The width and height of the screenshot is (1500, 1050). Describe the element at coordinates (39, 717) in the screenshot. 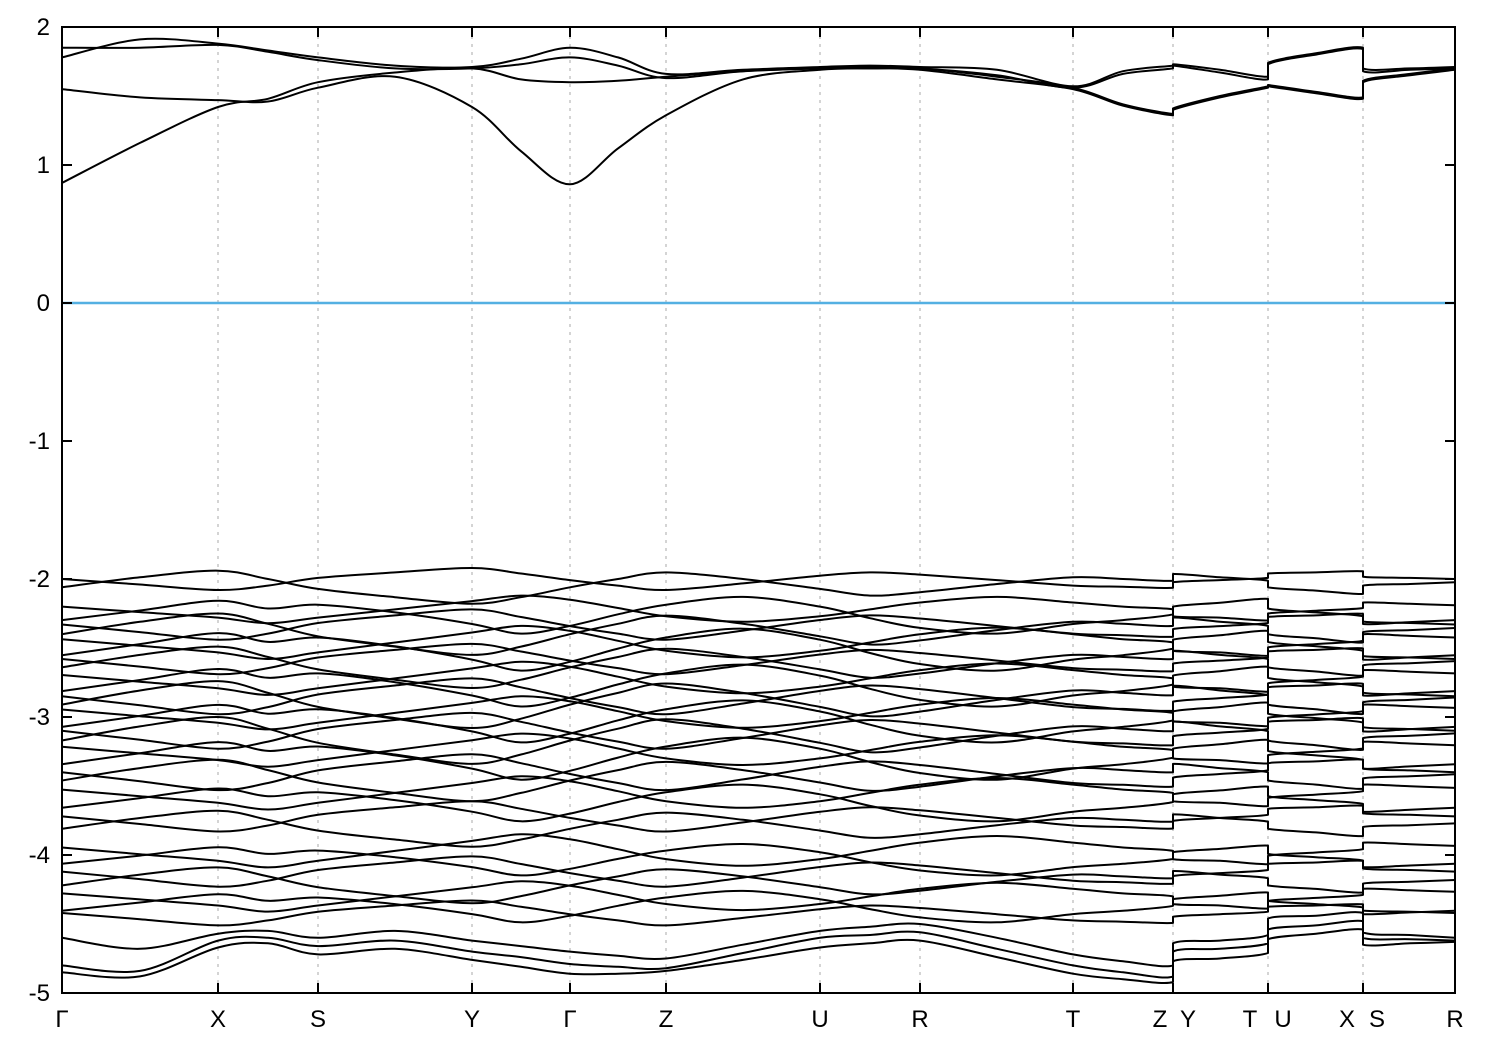

I see `y-axis-tick-label: -3` at that location.